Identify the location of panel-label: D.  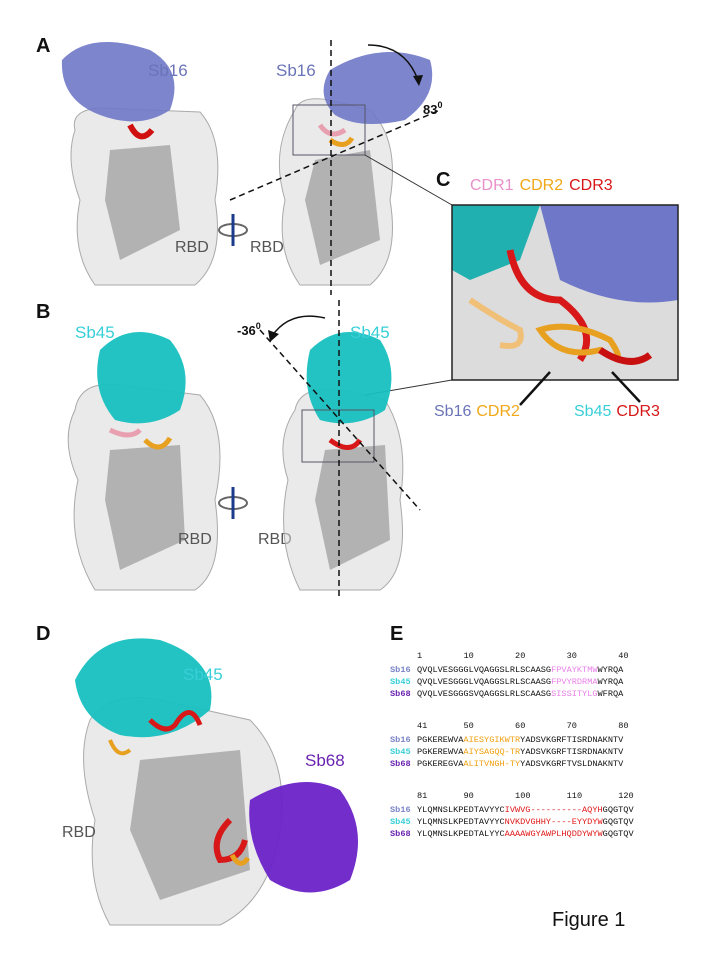
(43, 634).